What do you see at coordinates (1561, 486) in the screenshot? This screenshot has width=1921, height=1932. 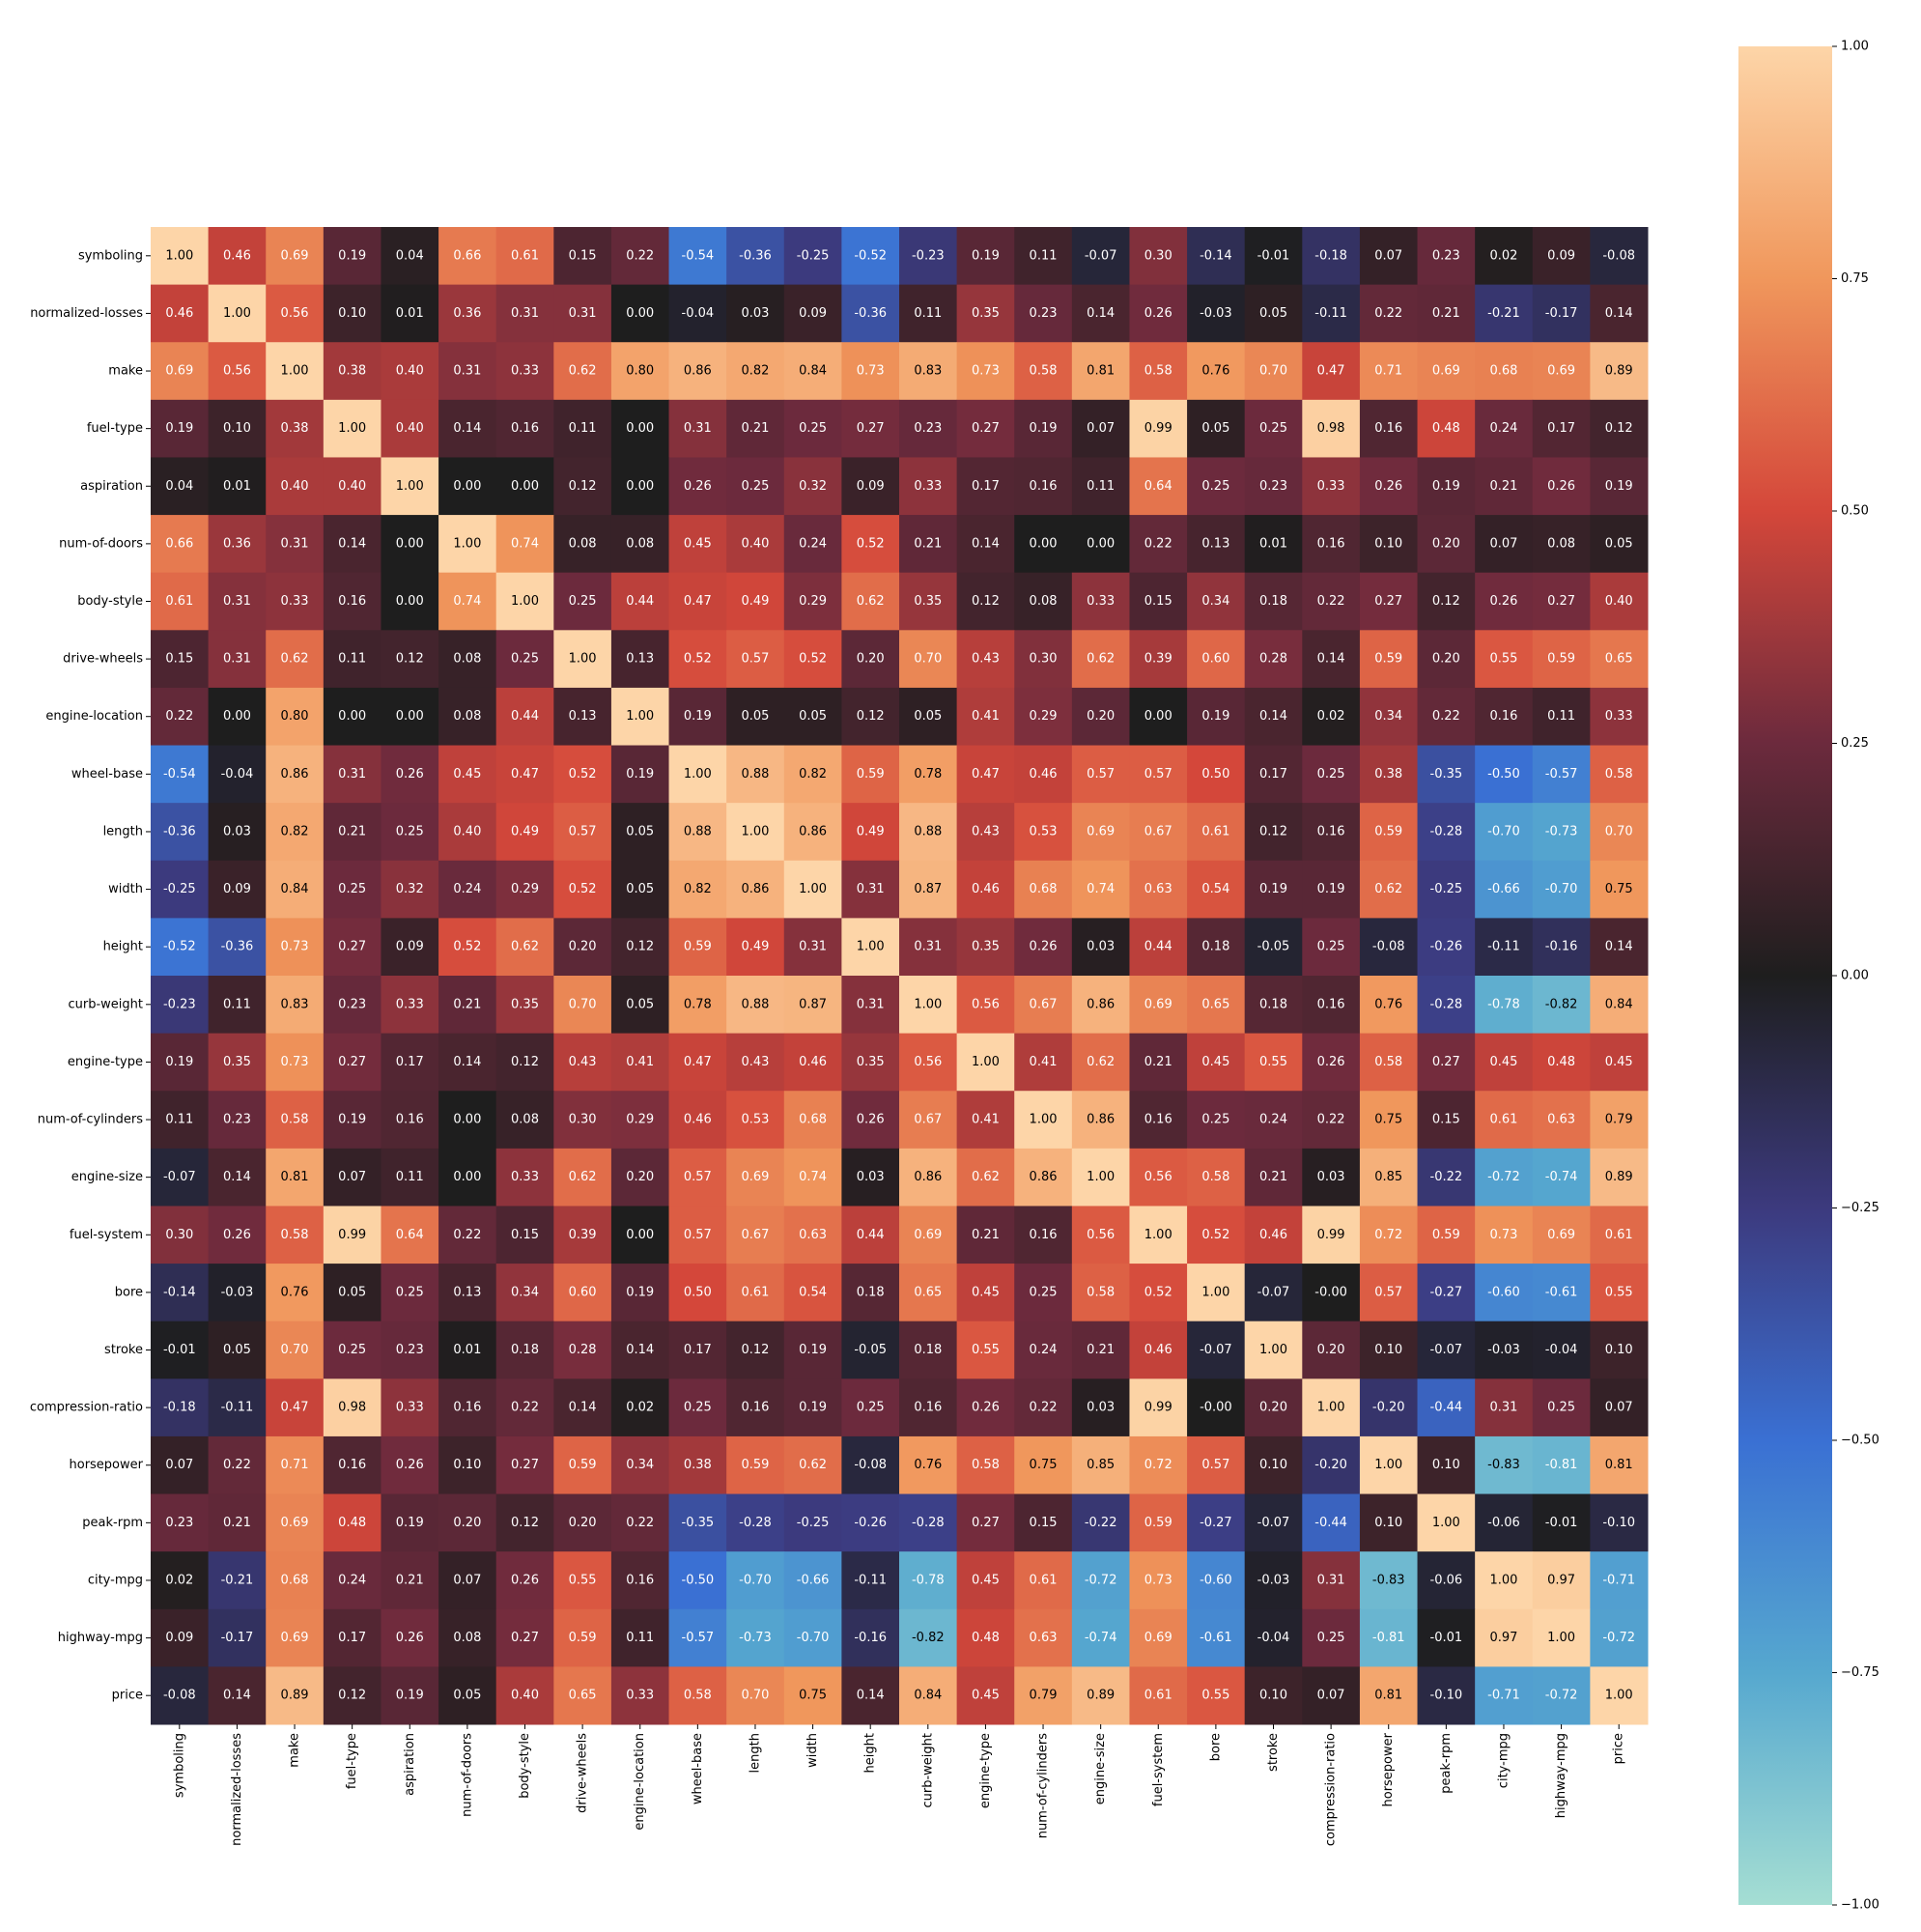 I see `cell-label: 0.26` at bounding box center [1561, 486].